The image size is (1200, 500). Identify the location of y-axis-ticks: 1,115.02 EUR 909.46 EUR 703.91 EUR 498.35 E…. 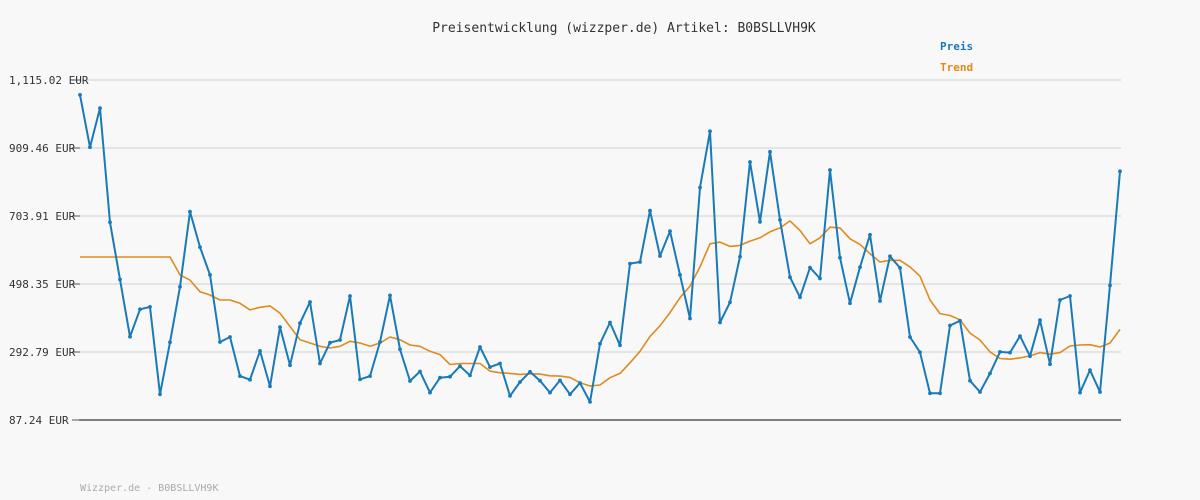
(49, 250).